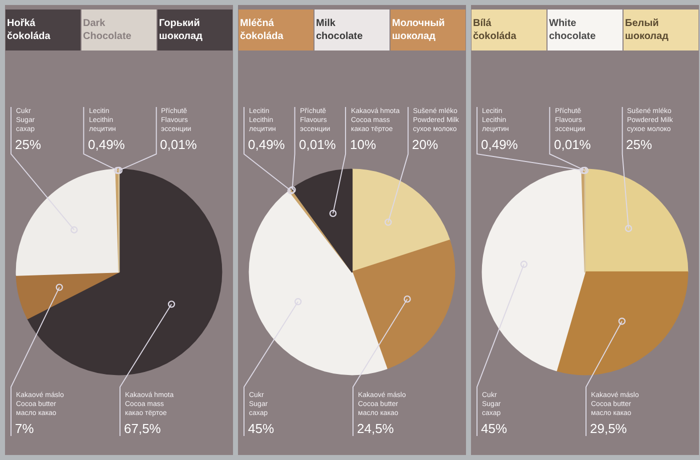  Describe the element at coordinates (107, 30) in the screenshot. I see `chart-subtitle: Dark Chocolate` at that location.